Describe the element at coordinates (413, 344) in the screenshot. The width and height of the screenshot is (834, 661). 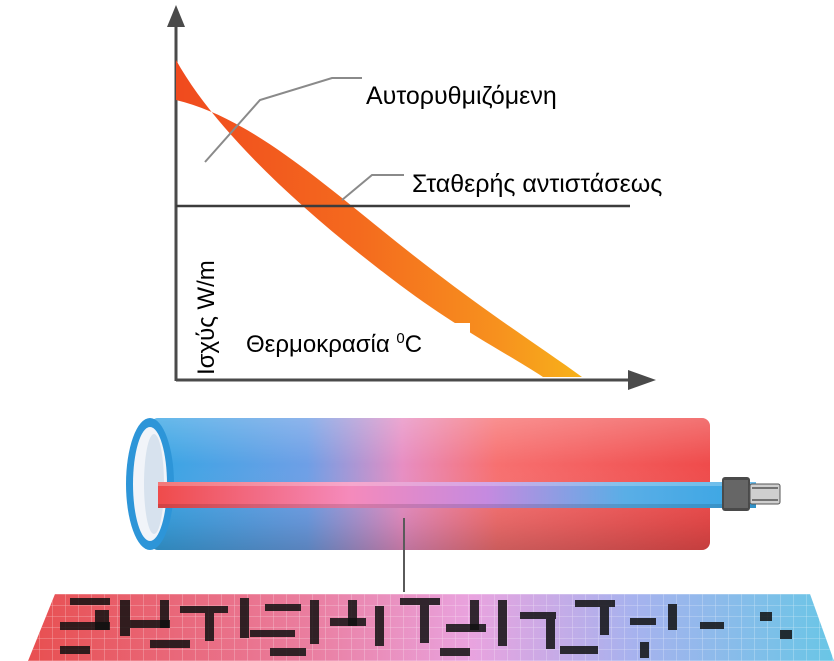
I see `x-axis-label-unit: C` at that location.